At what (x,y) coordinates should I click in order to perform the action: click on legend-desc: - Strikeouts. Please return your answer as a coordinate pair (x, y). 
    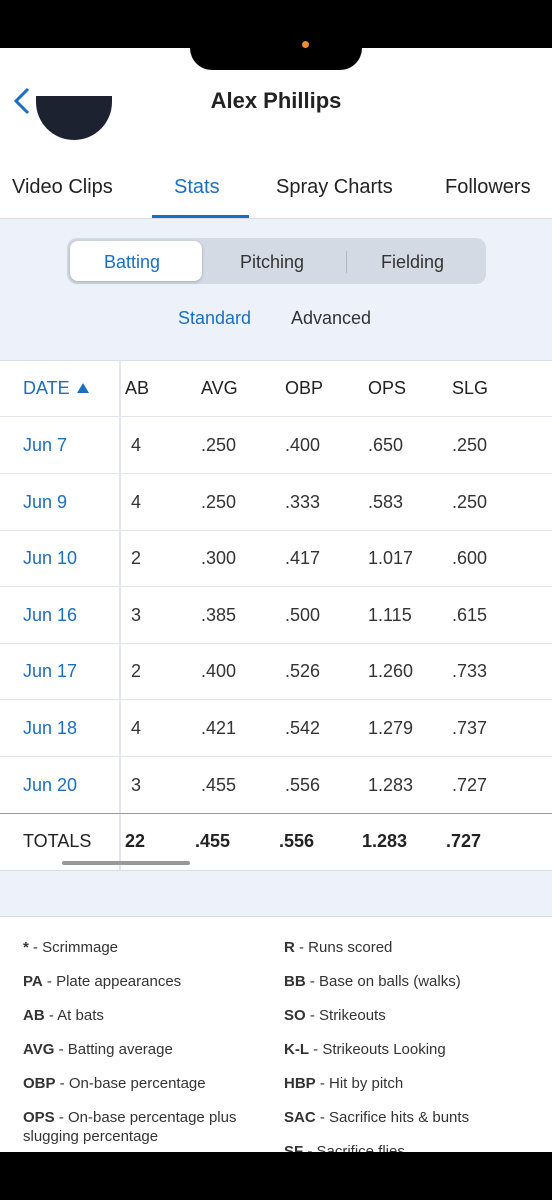
    Looking at the image, I should click on (345, 1015).